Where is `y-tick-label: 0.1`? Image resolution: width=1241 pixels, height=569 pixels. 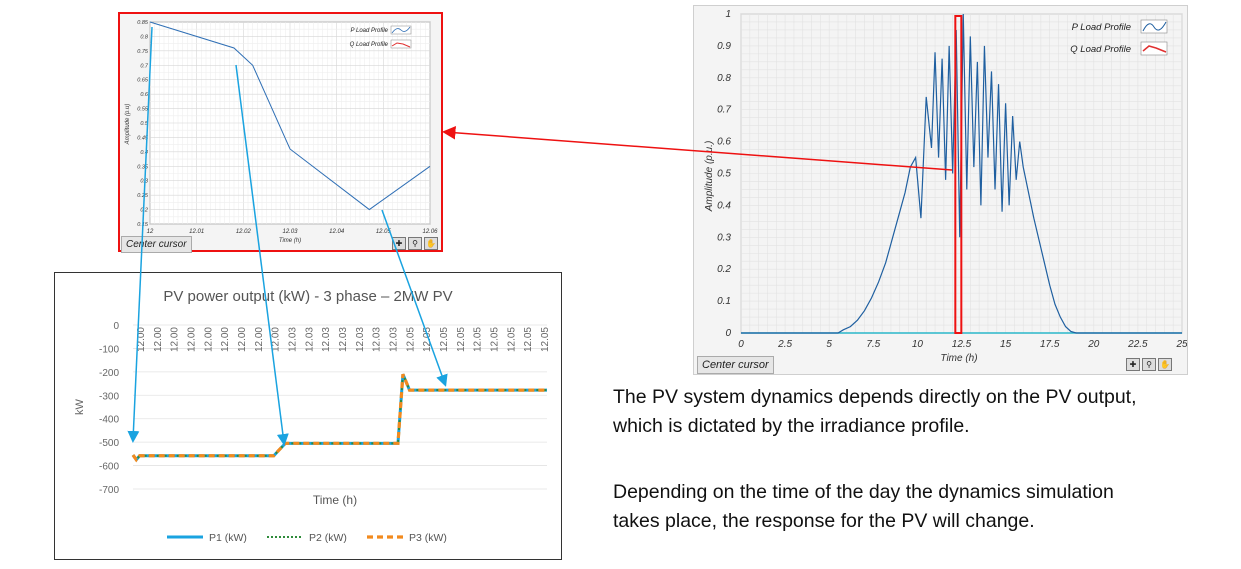 y-tick-label: 0.1 is located at coordinates (724, 301).